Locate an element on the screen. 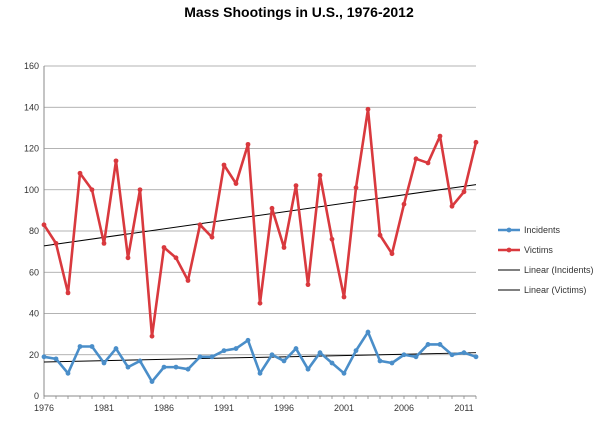  y-tick-label: 80 is located at coordinates (34, 231).